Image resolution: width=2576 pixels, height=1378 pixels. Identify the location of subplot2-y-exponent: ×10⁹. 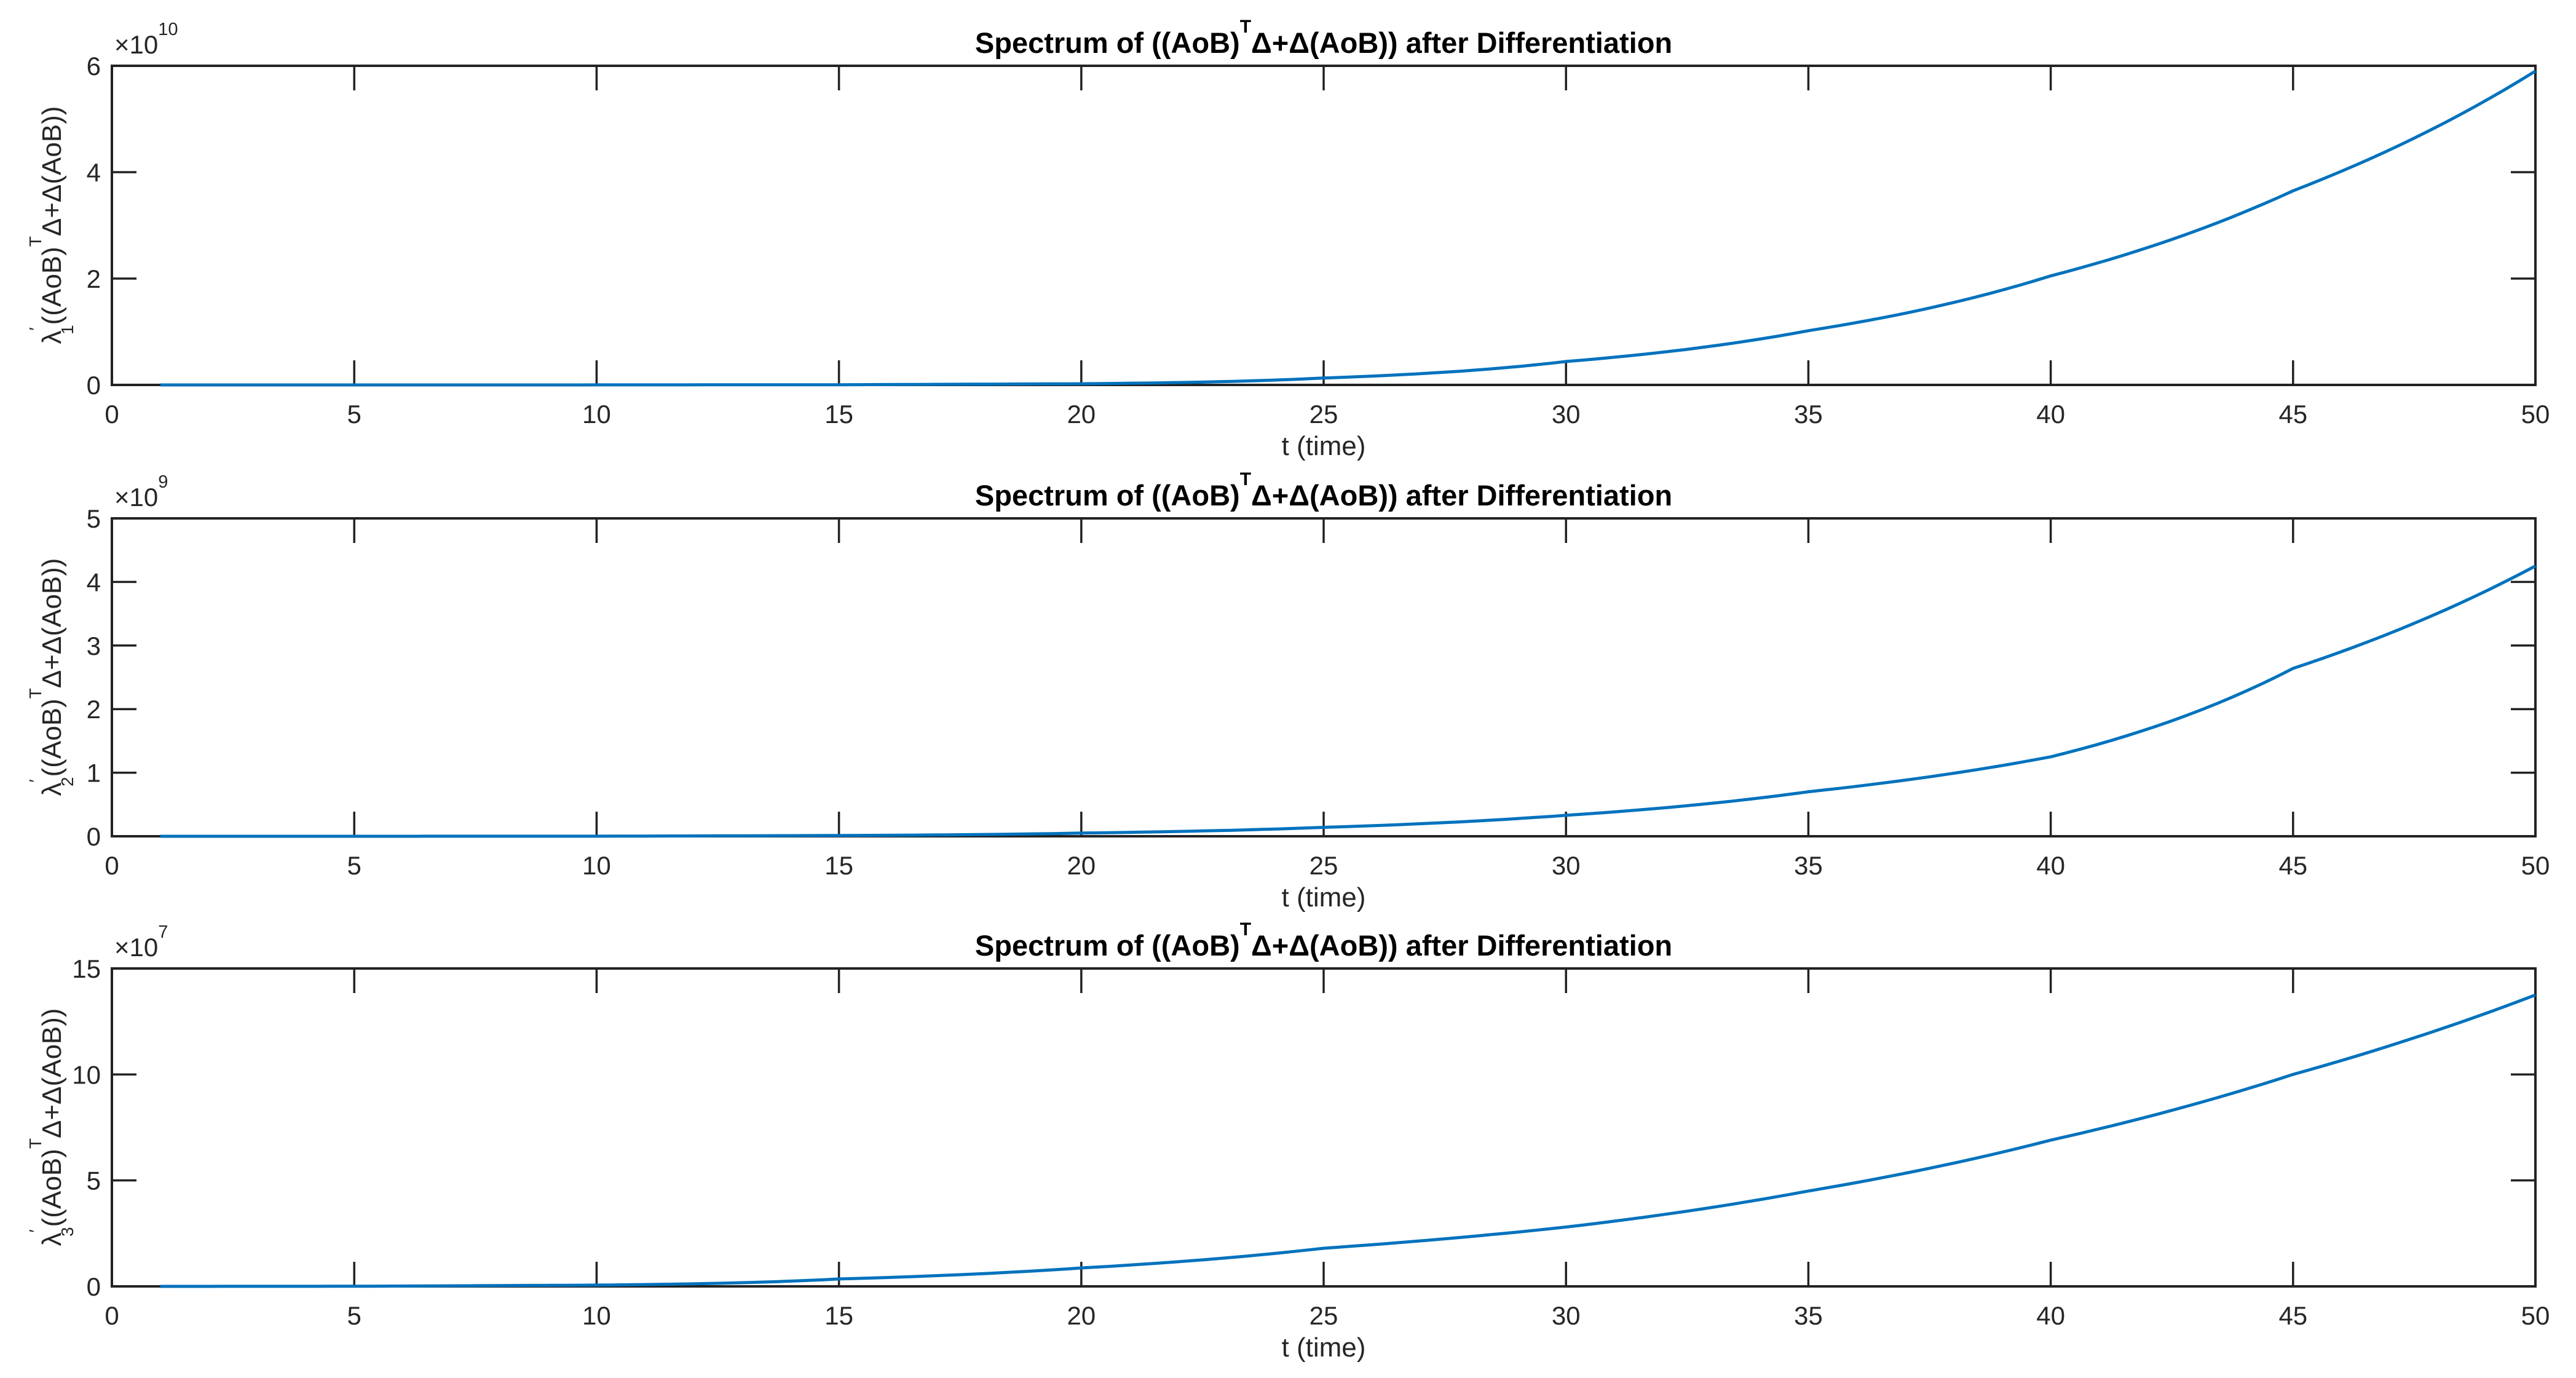
(141, 492).